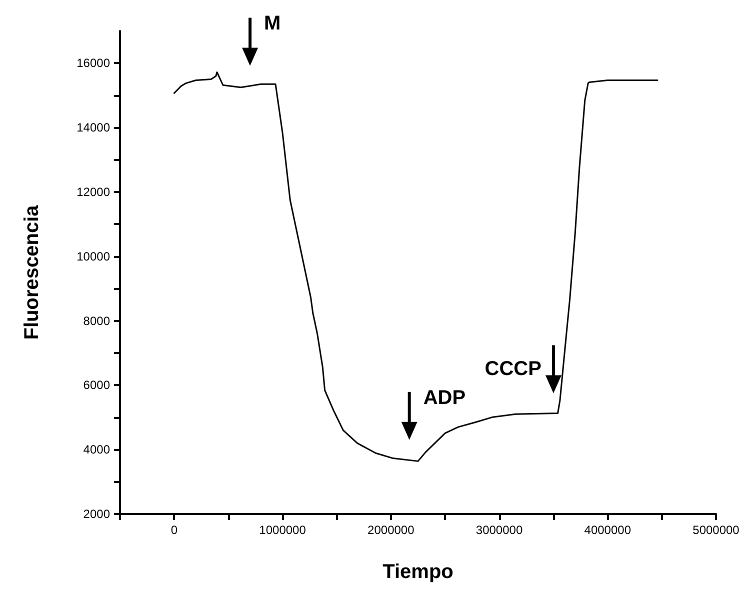 This screenshot has width=752, height=611. I want to click on y-tick-label: 16000, so click(93, 63).